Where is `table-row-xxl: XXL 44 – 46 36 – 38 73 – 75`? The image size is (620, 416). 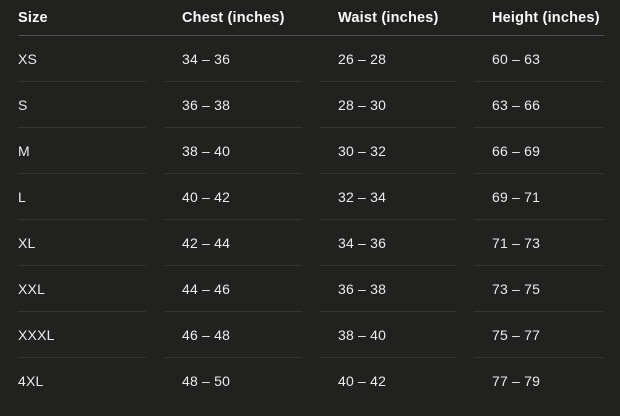
table-row-xxl: XXL 44 – 46 36 – 38 73 – 75 is located at coordinates (311, 289).